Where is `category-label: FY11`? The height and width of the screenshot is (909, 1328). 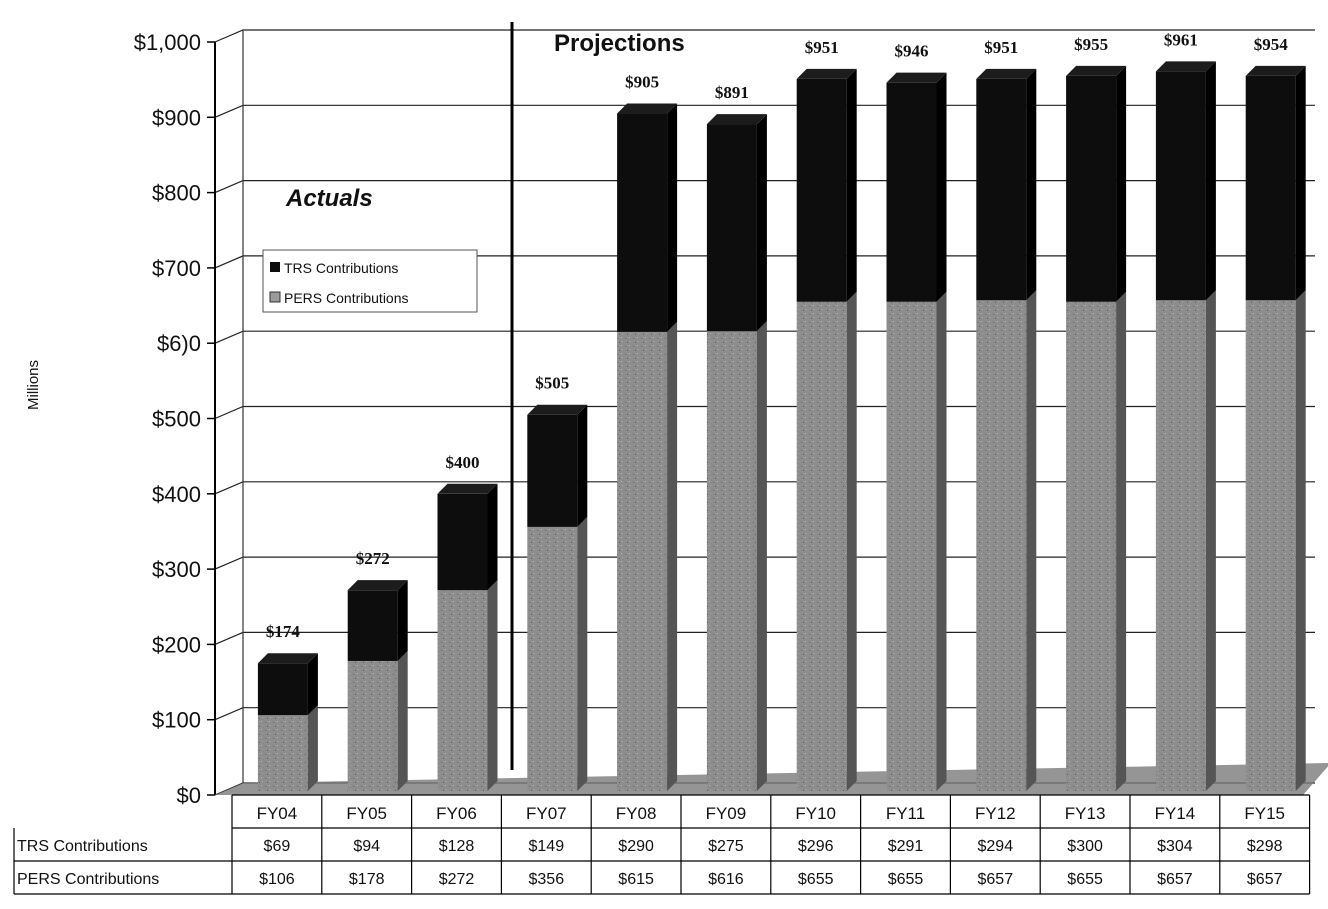 category-label: FY11 is located at coordinates (905, 813).